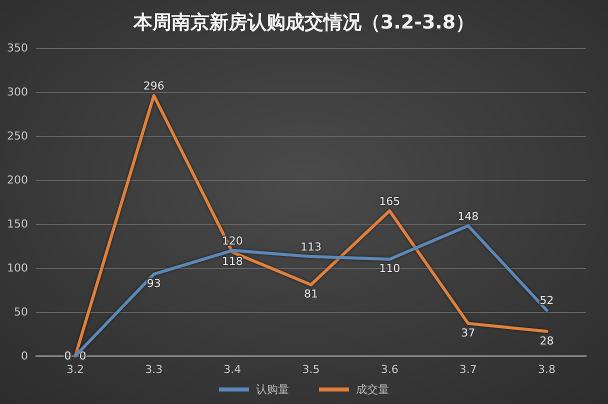 This screenshot has height=404, width=608. What do you see at coordinates (17, 180) in the screenshot?
I see `y-tick-label: 200` at bounding box center [17, 180].